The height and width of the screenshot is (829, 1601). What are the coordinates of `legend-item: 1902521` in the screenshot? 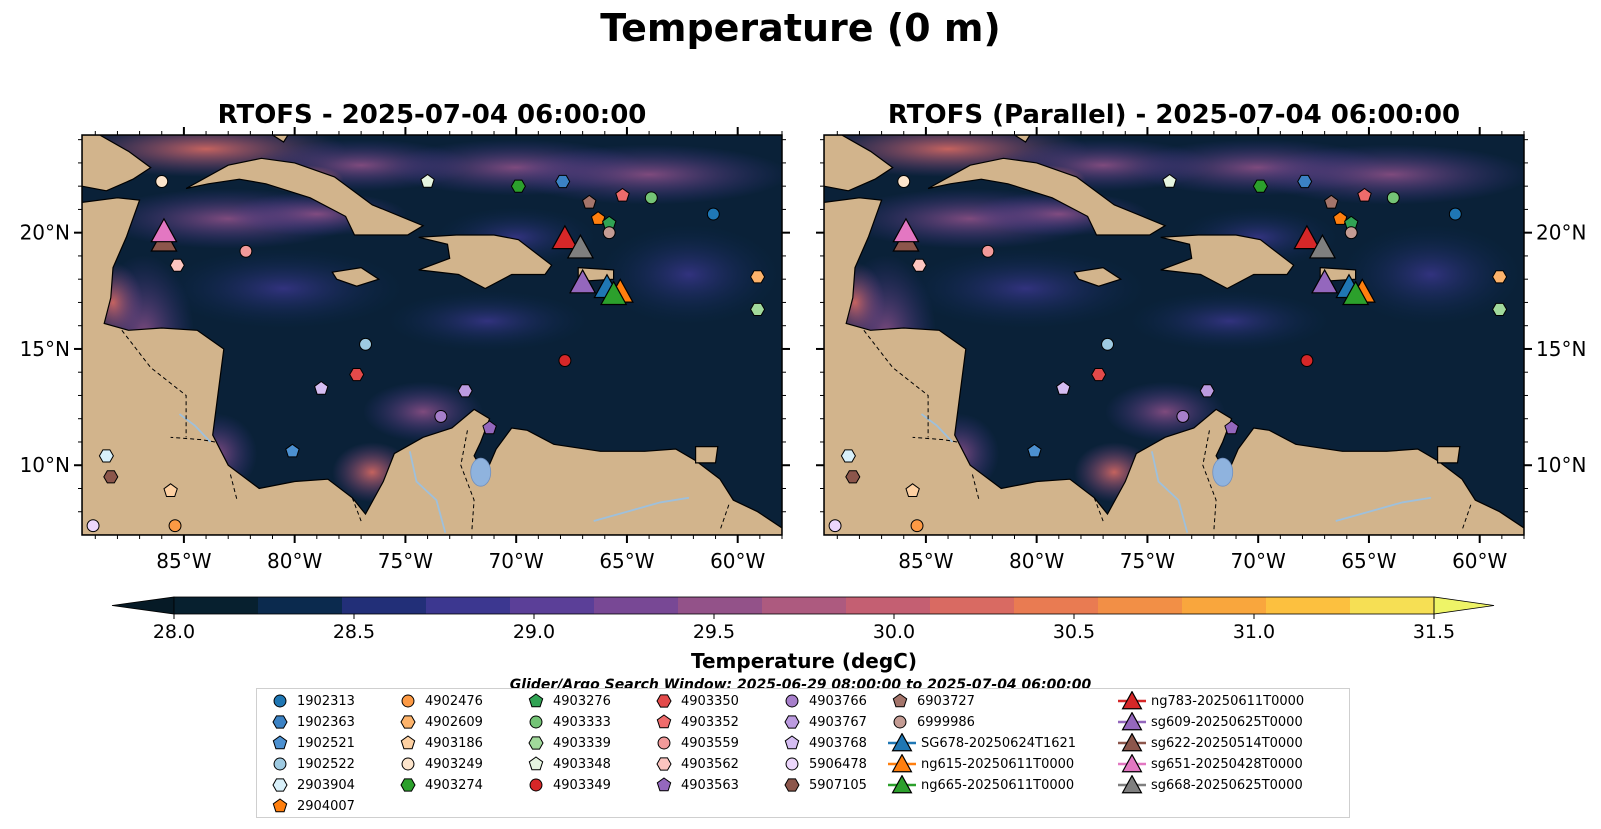 It's located at (311, 743).